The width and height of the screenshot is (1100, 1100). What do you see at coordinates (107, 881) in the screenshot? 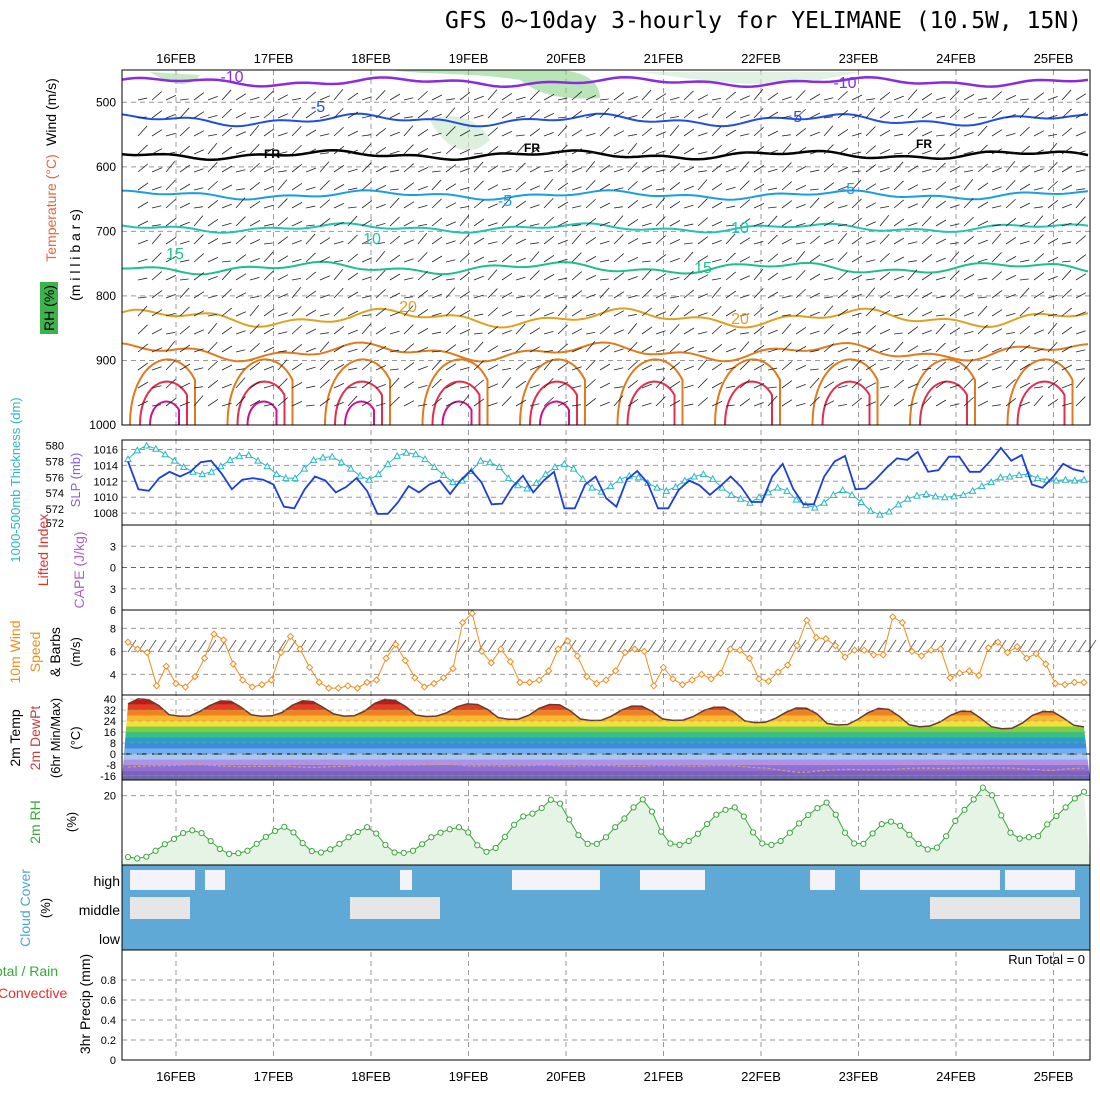
I see `cloud-level-label: high` at bounding box center [107, 881].